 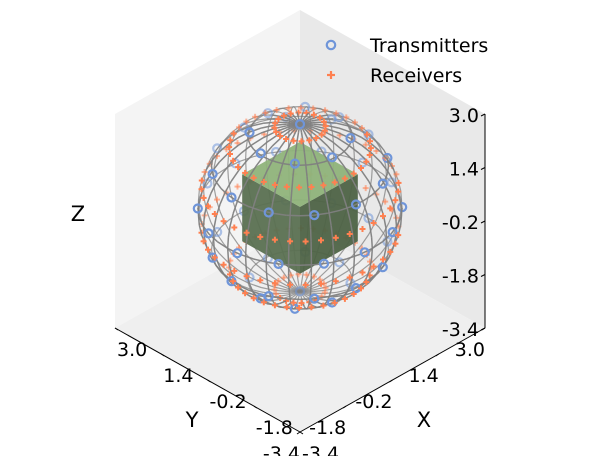 What do you see at coordinates (464, 170) in the screenshot?
I see `z-tick-3-label: 1.4` at bounding box center [464, 170].